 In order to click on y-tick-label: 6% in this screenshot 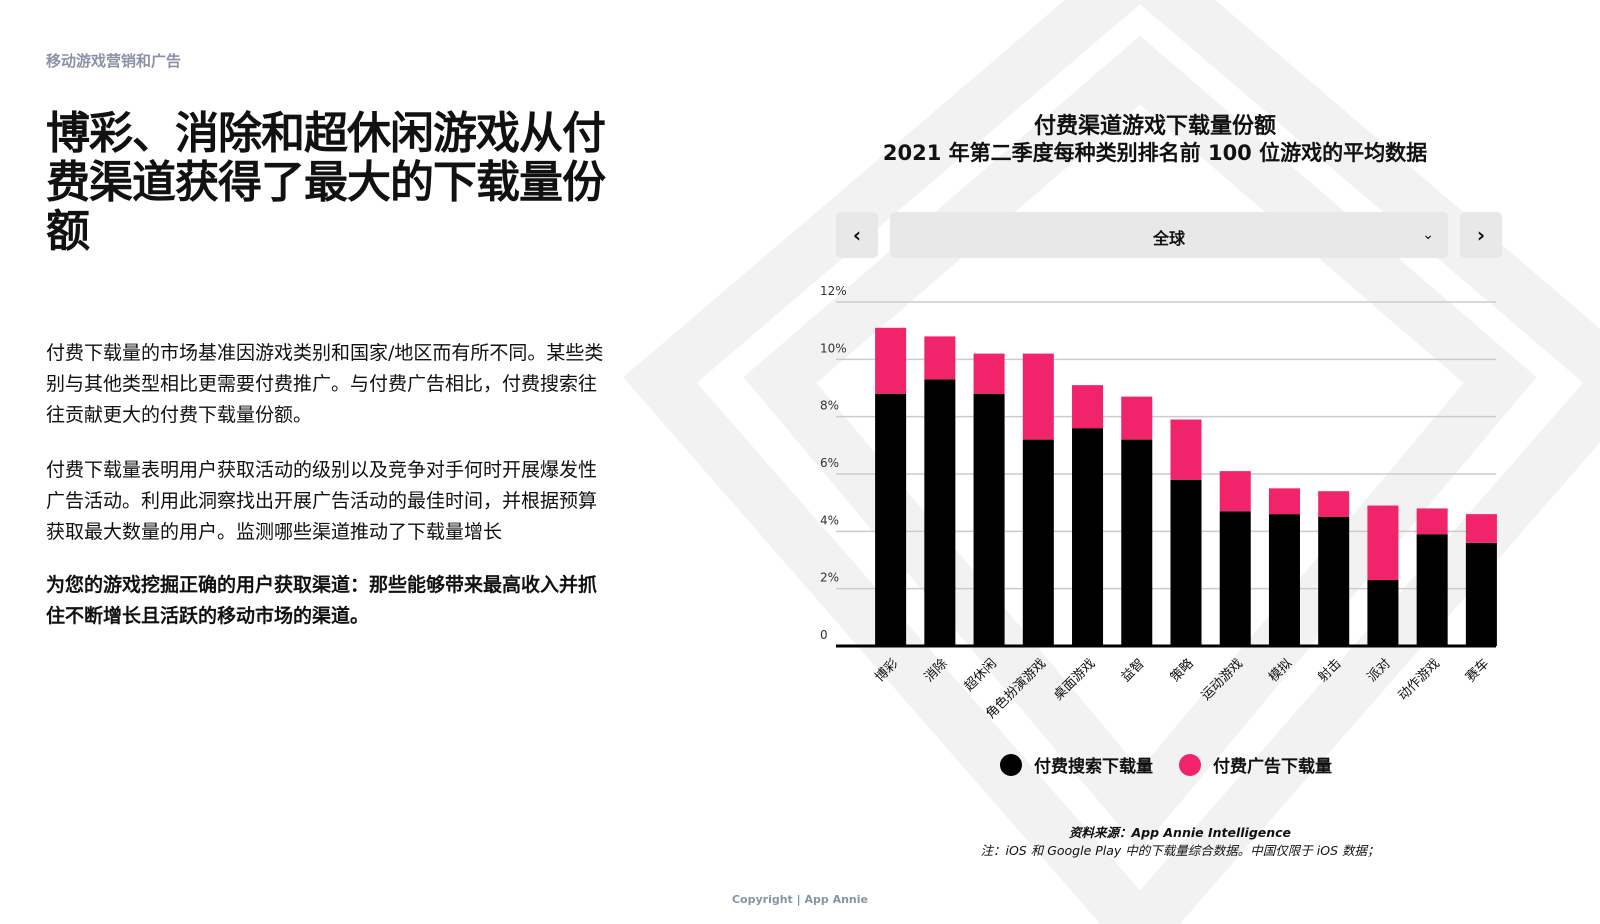, I will do `click(829, 463)`.